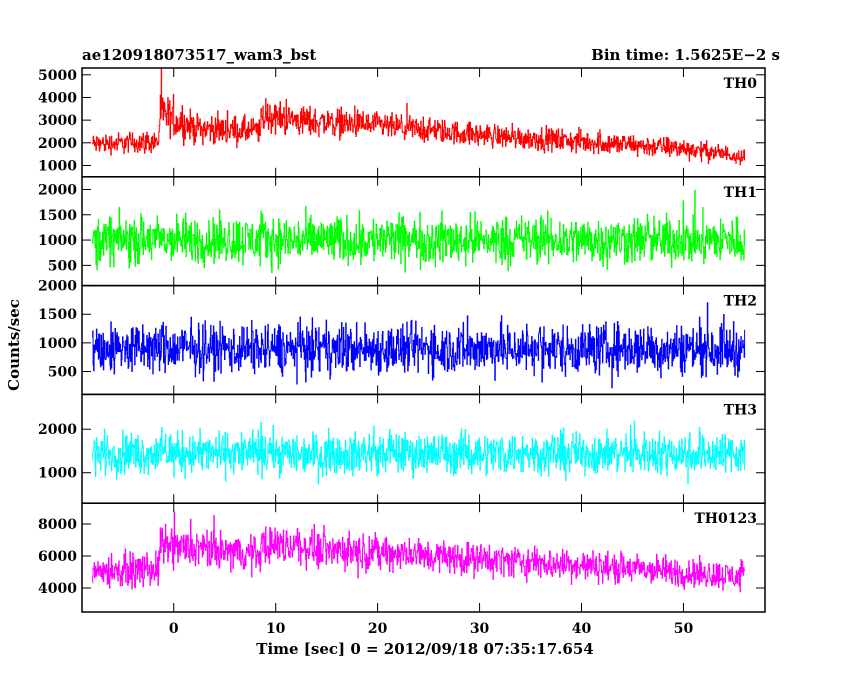 The width and height of the screenshot is (850, 680). What do you see at coordinates (419, 552) in the screenshot?
I see `th0123-trace` at bounding box center [419, 552].